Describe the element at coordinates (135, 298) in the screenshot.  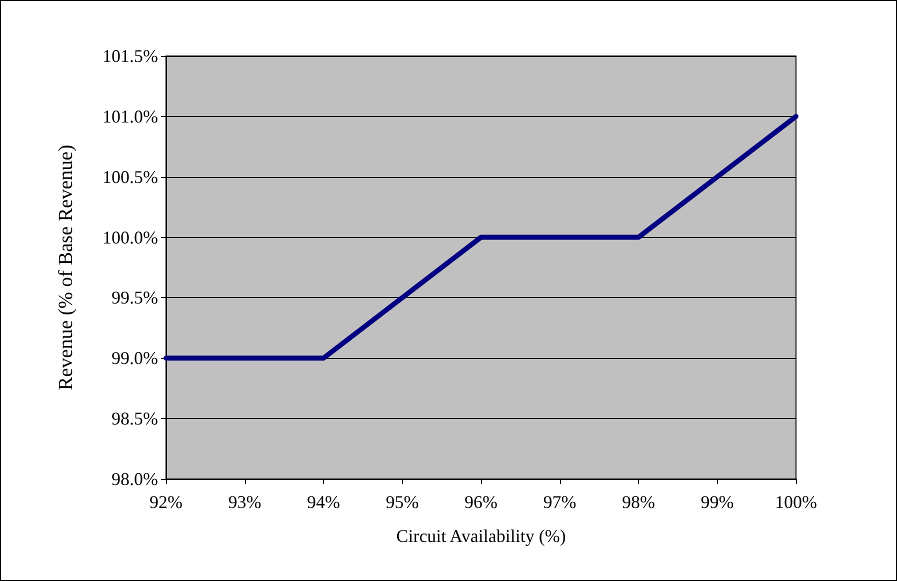
I see `y-tick-label: 99.5%` at that location.